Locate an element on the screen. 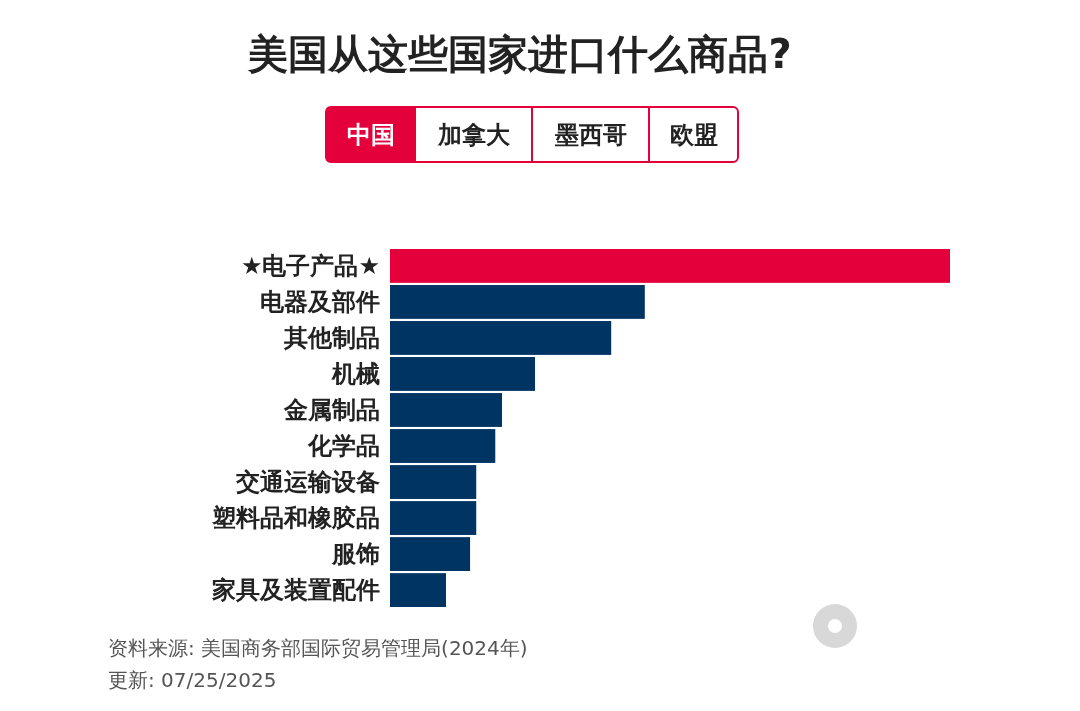  y-tick-label: 塑料品和橡胶品 is located at coordinates (295, 518).